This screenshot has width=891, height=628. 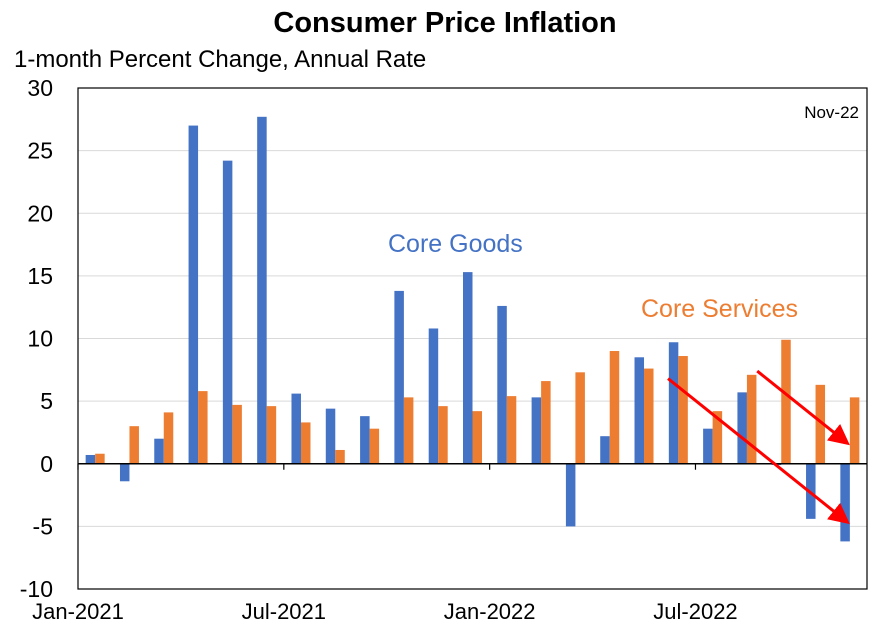 I want to click on y-tick-label: 25, so click(x=40, y=151).